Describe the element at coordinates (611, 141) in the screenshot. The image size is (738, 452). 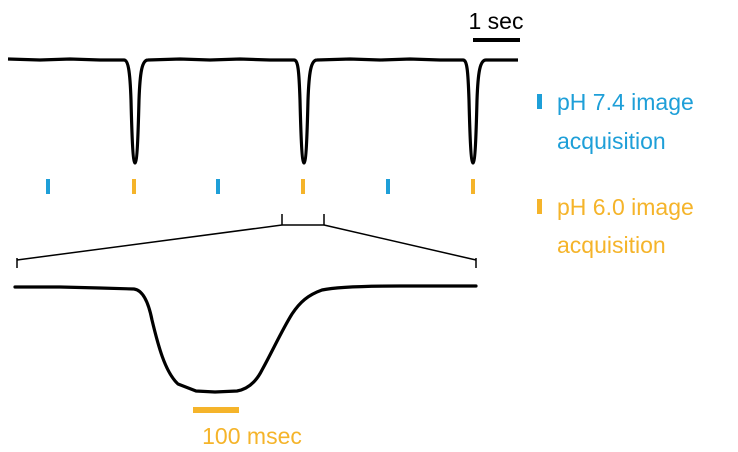
I see `legend-label-ph74-line2: acquisition` at that location.